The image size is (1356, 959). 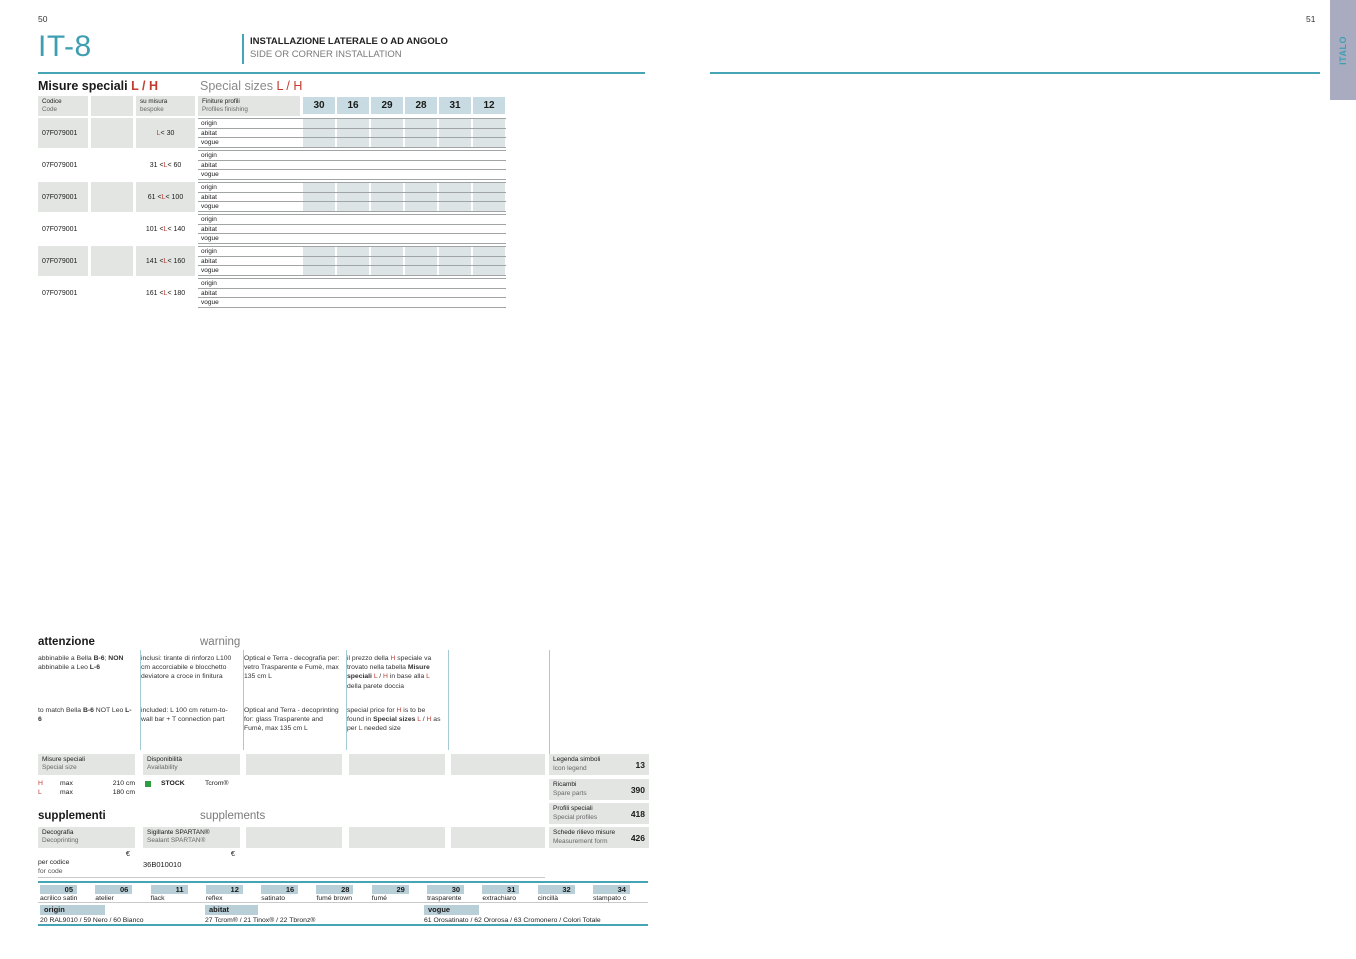 I want to click on finish-code-column-header: 31, so click(x=455, y=105).